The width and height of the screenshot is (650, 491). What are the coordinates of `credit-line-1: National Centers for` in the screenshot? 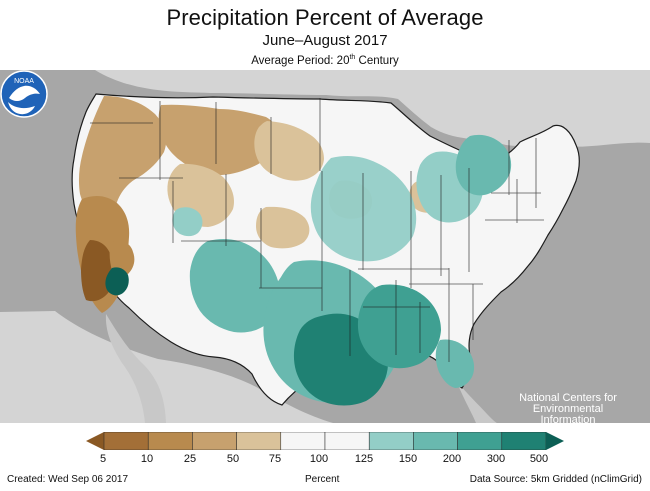 It's located at (568, 398).